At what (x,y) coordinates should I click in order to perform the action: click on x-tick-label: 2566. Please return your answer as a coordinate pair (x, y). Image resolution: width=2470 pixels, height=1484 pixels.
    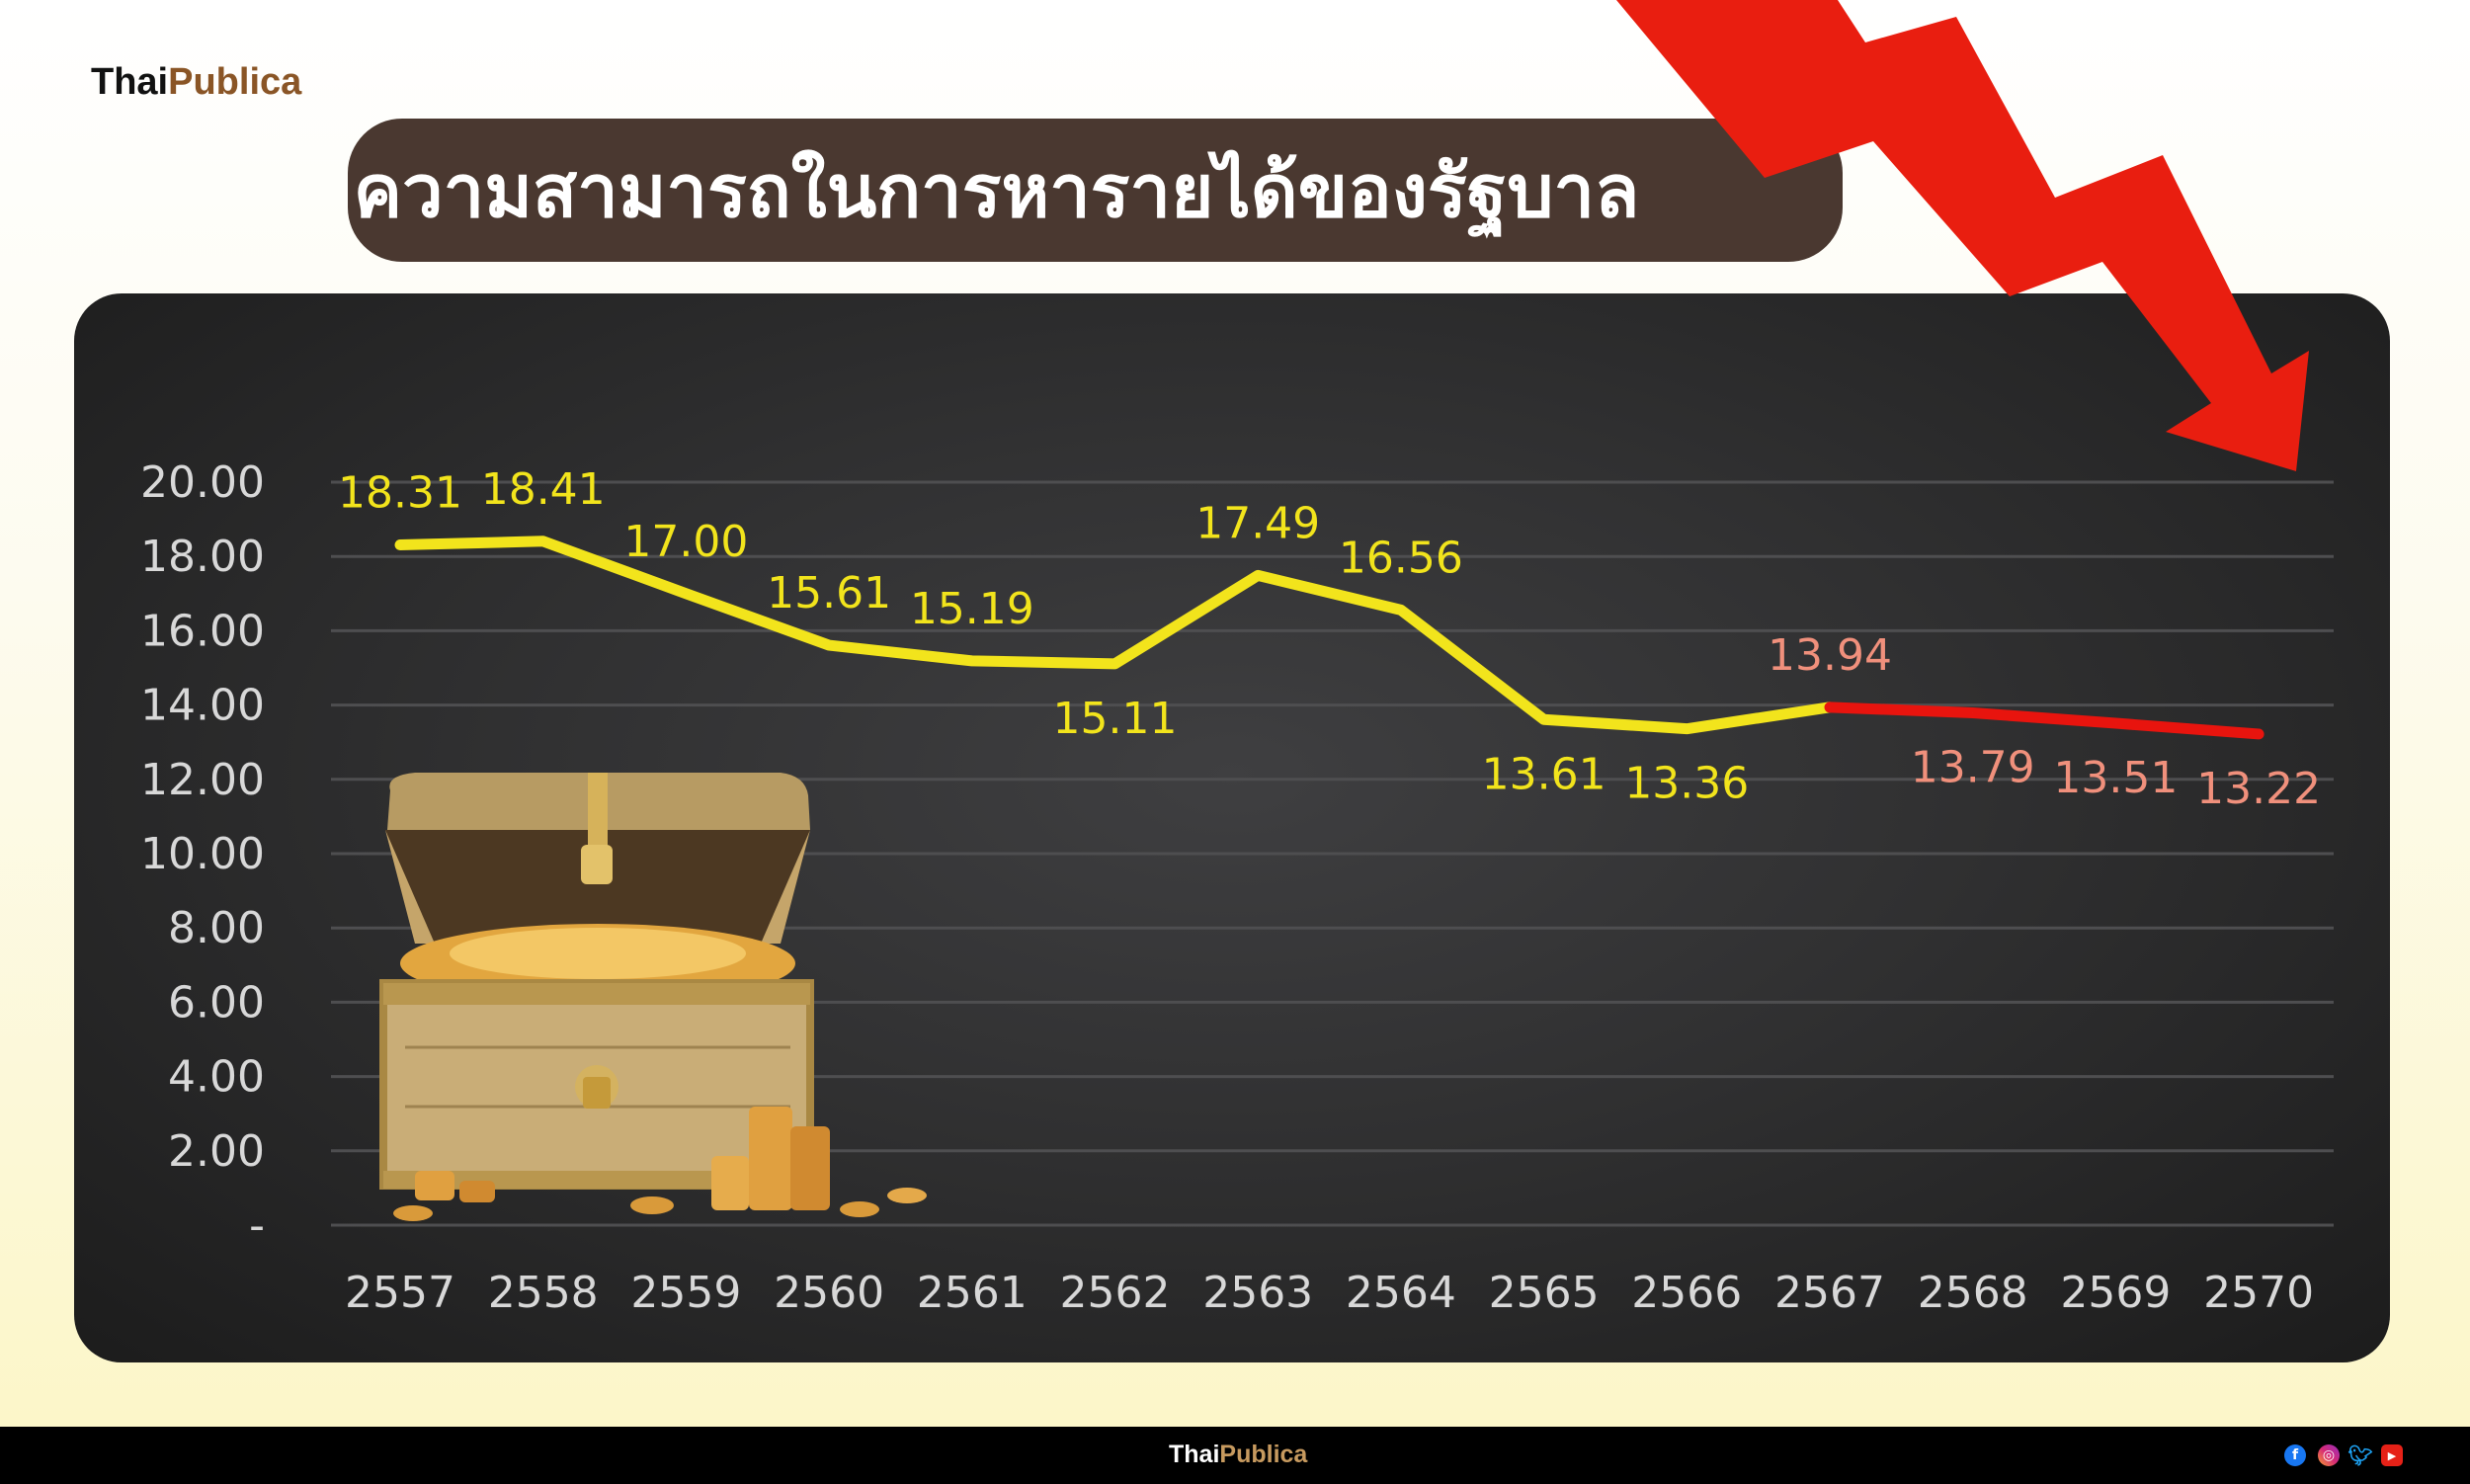
    Looking at the image, I should click on (1686, 1293).